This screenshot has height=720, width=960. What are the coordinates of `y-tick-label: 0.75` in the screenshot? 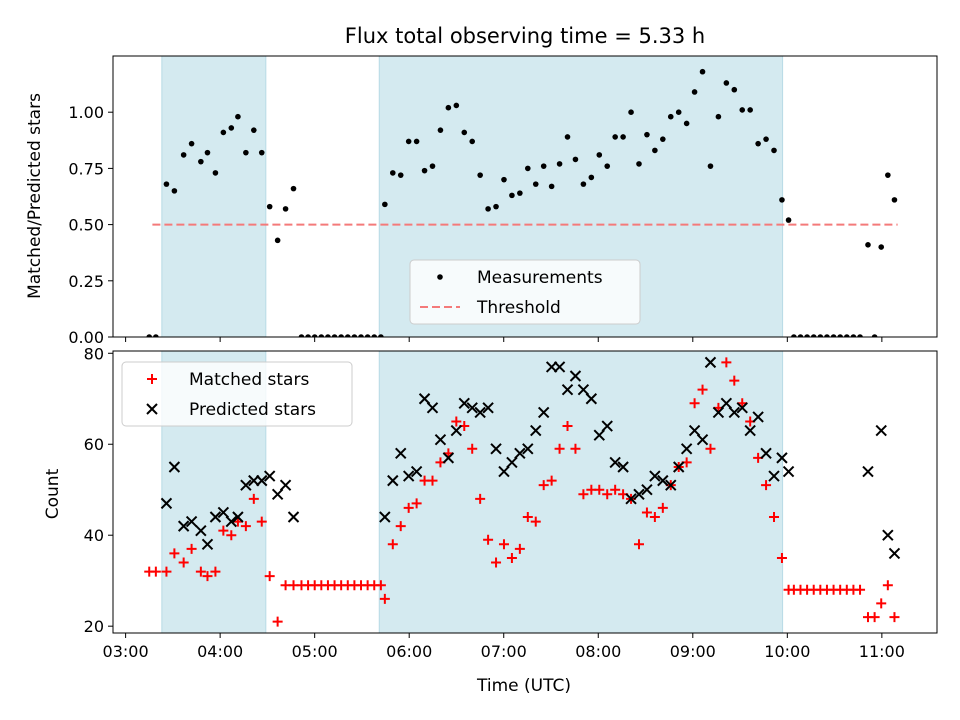 It's located at (86, 168).